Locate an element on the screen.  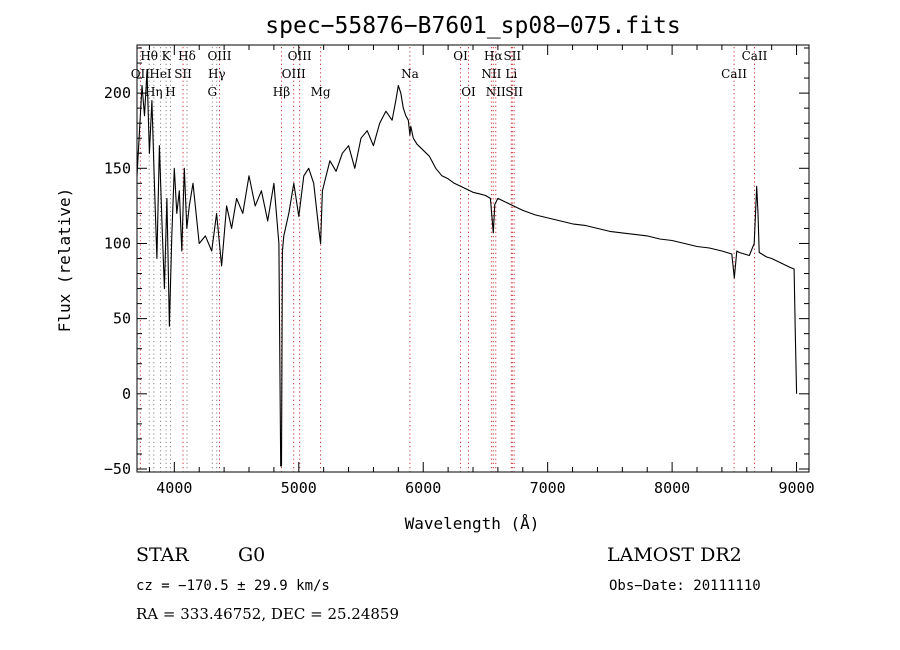
spectral-line-label: H is located at coordinates (170, 92).